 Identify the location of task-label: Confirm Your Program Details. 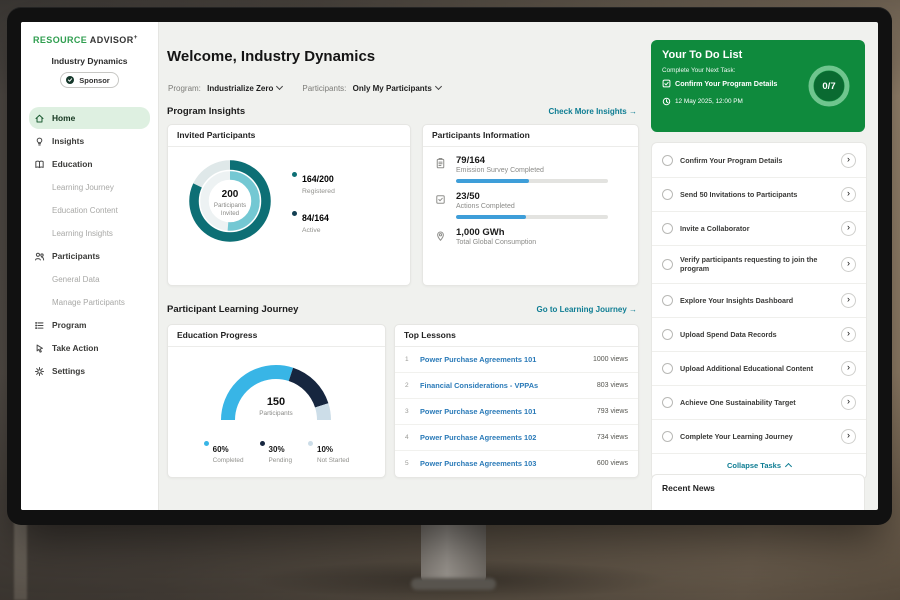
(731, 160).